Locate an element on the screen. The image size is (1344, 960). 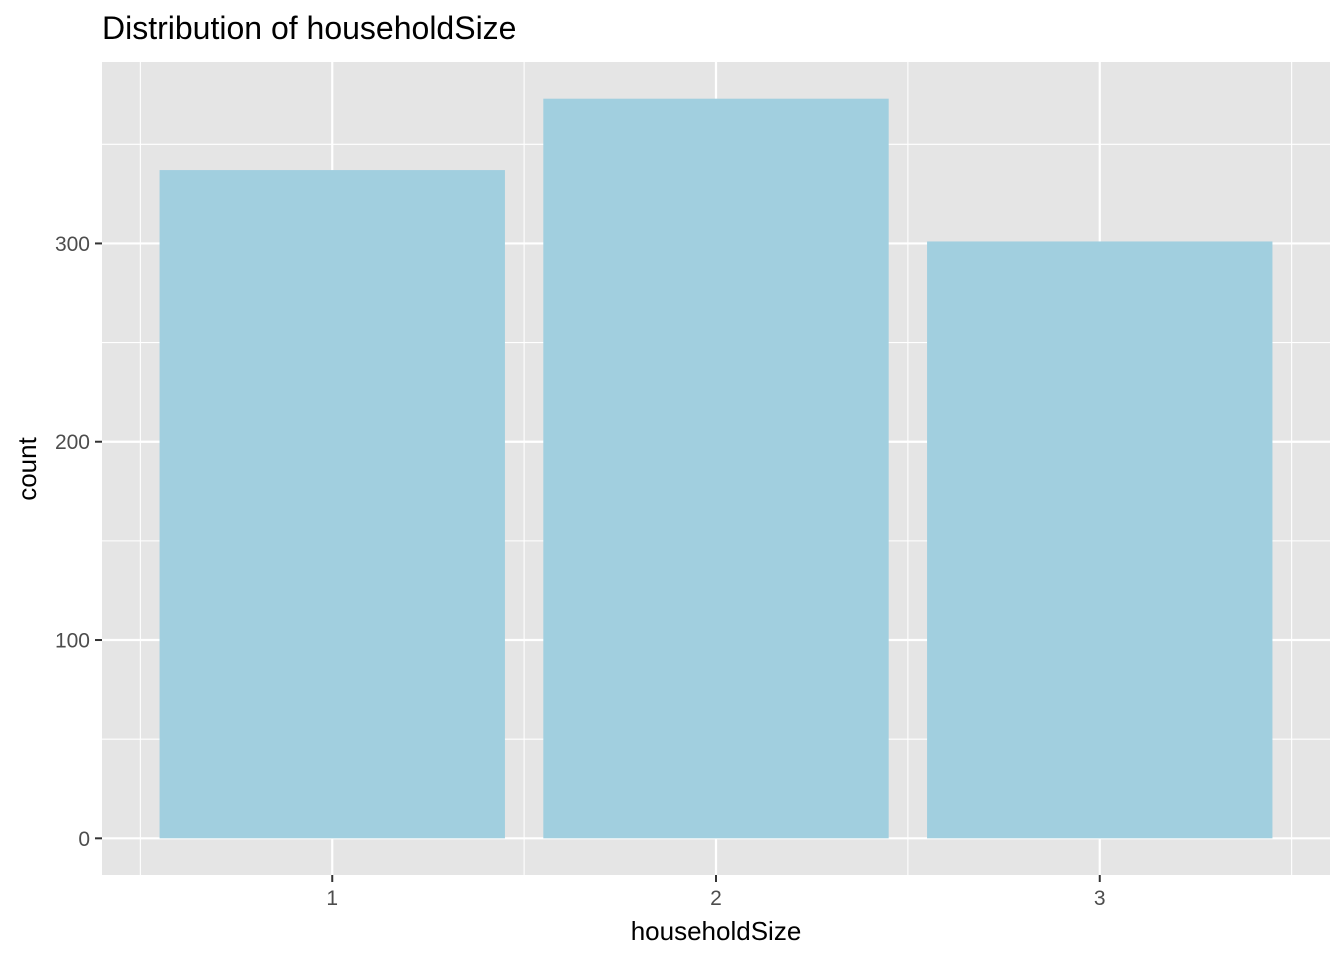
chart-title: Distribution of householdSize is located at coordinates (309, 28).